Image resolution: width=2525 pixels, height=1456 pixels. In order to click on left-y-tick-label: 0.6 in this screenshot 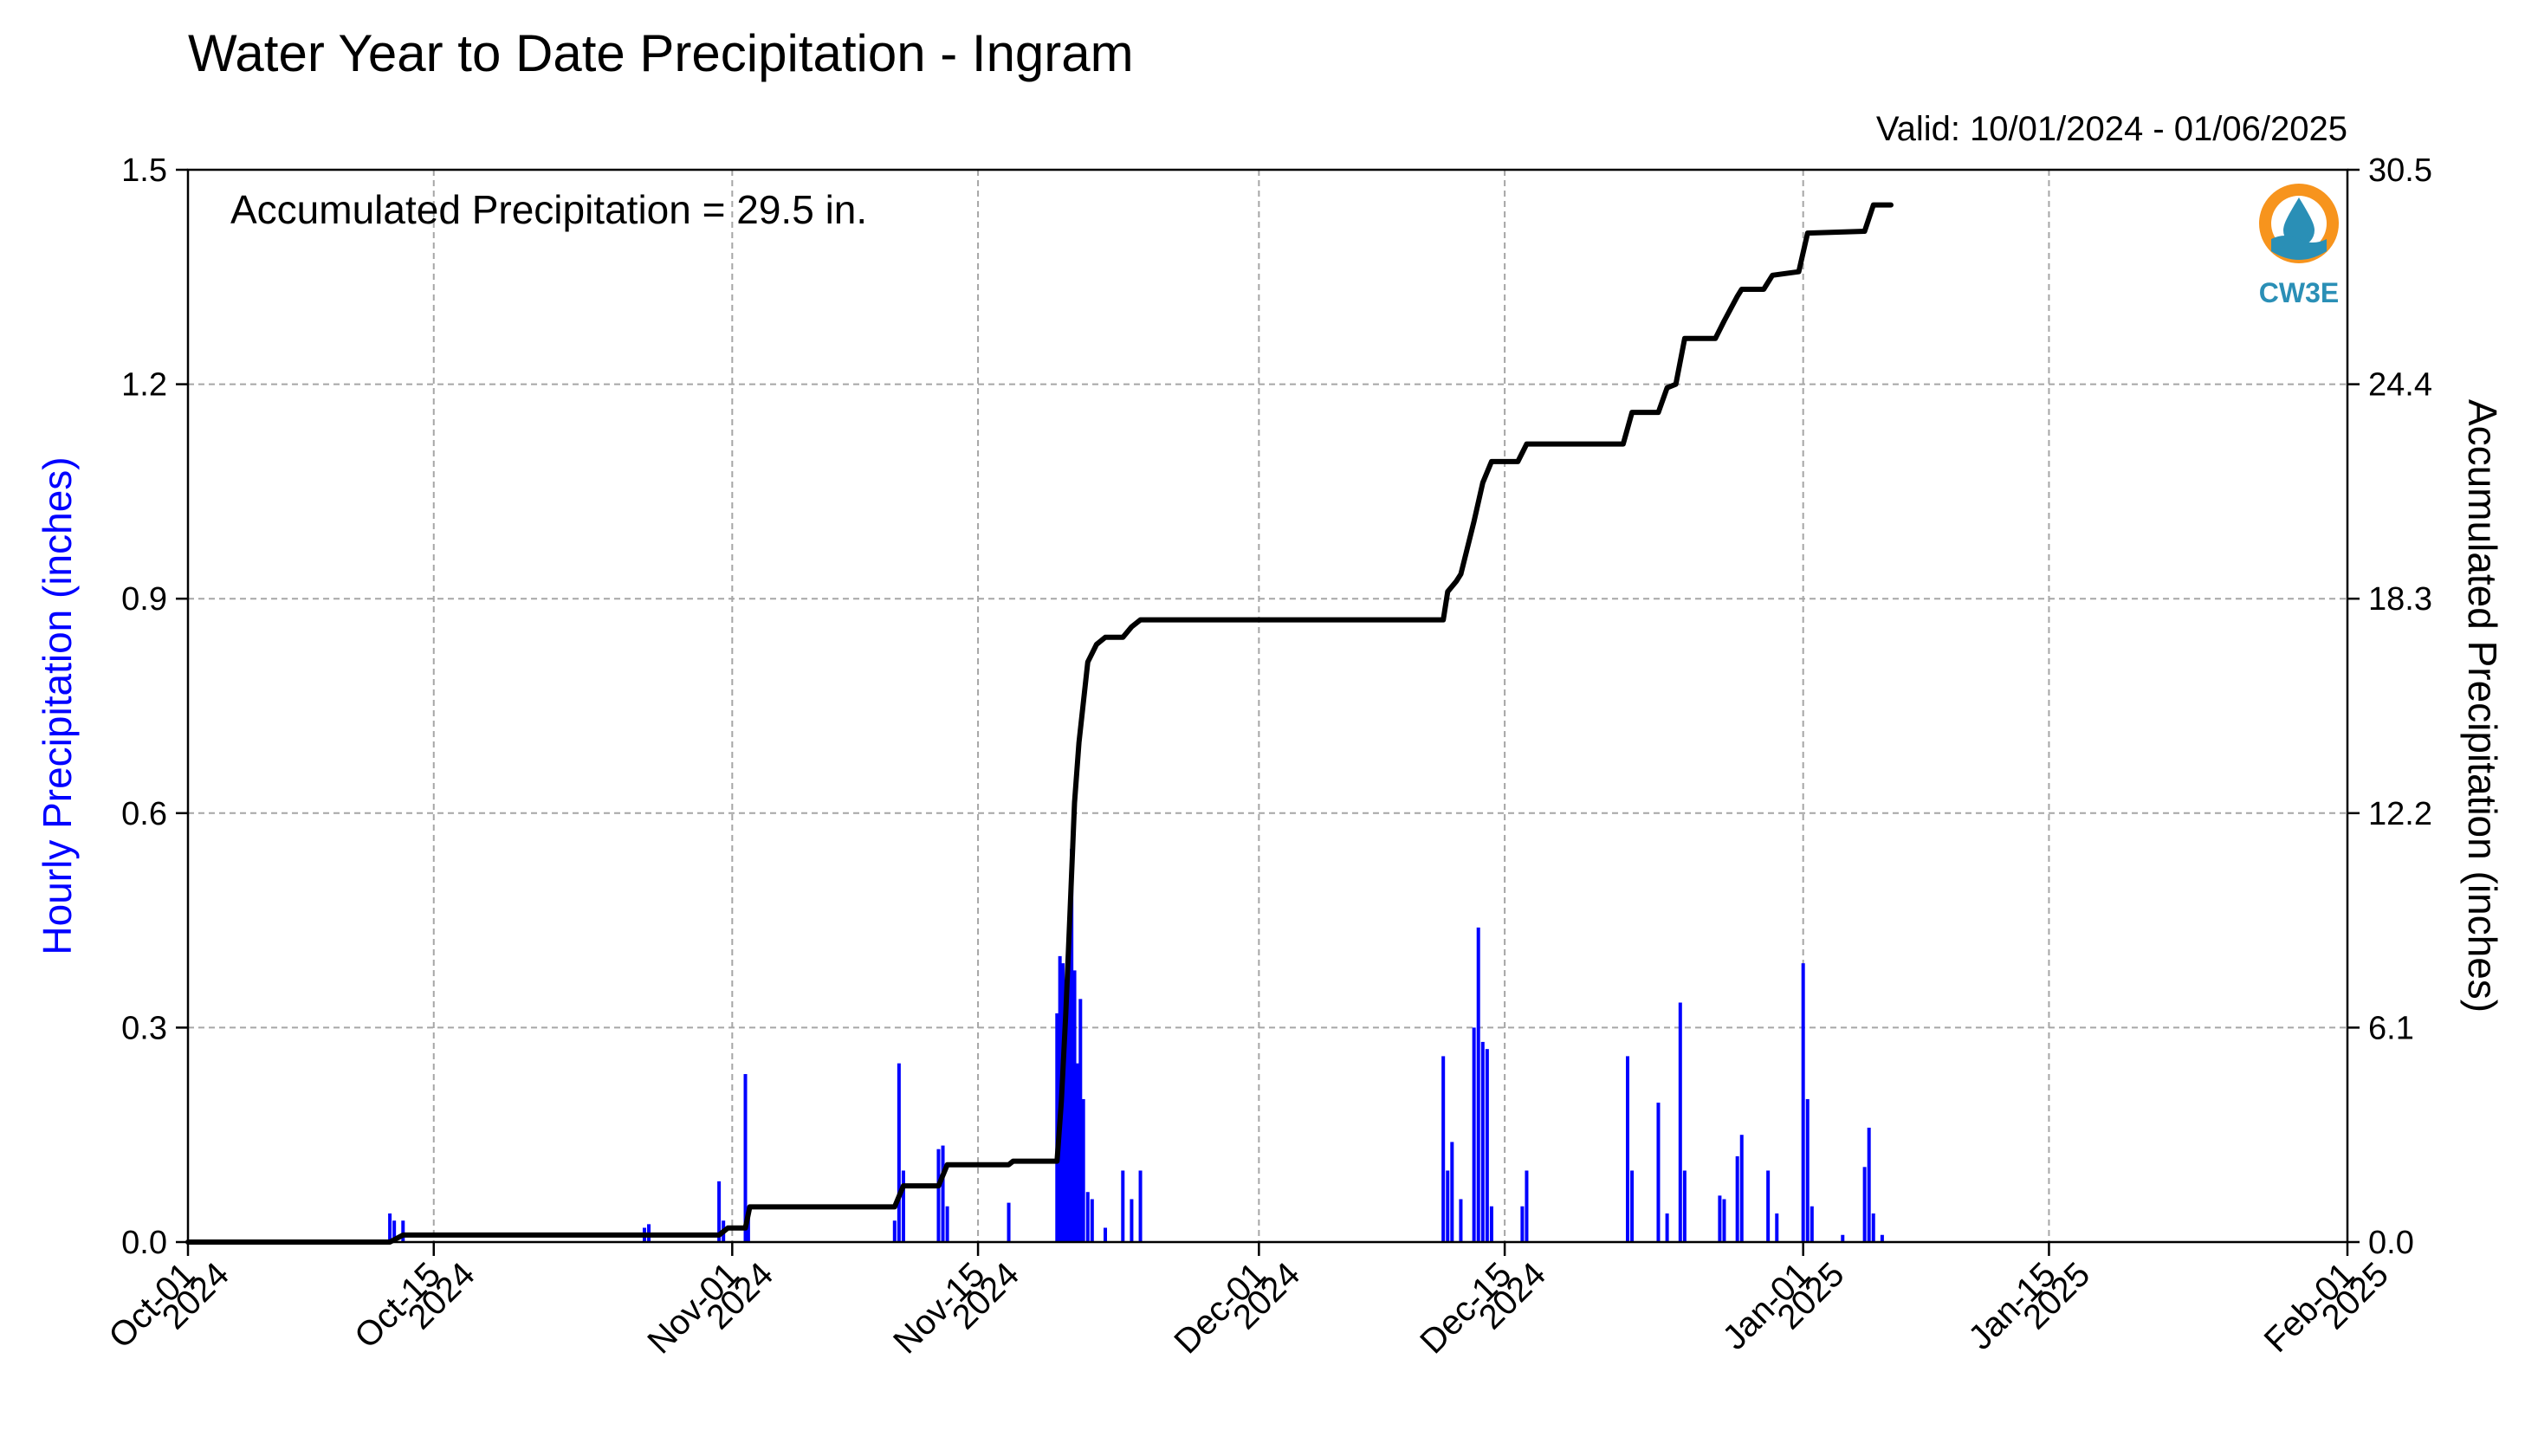, I will do `click(144, 814)`.